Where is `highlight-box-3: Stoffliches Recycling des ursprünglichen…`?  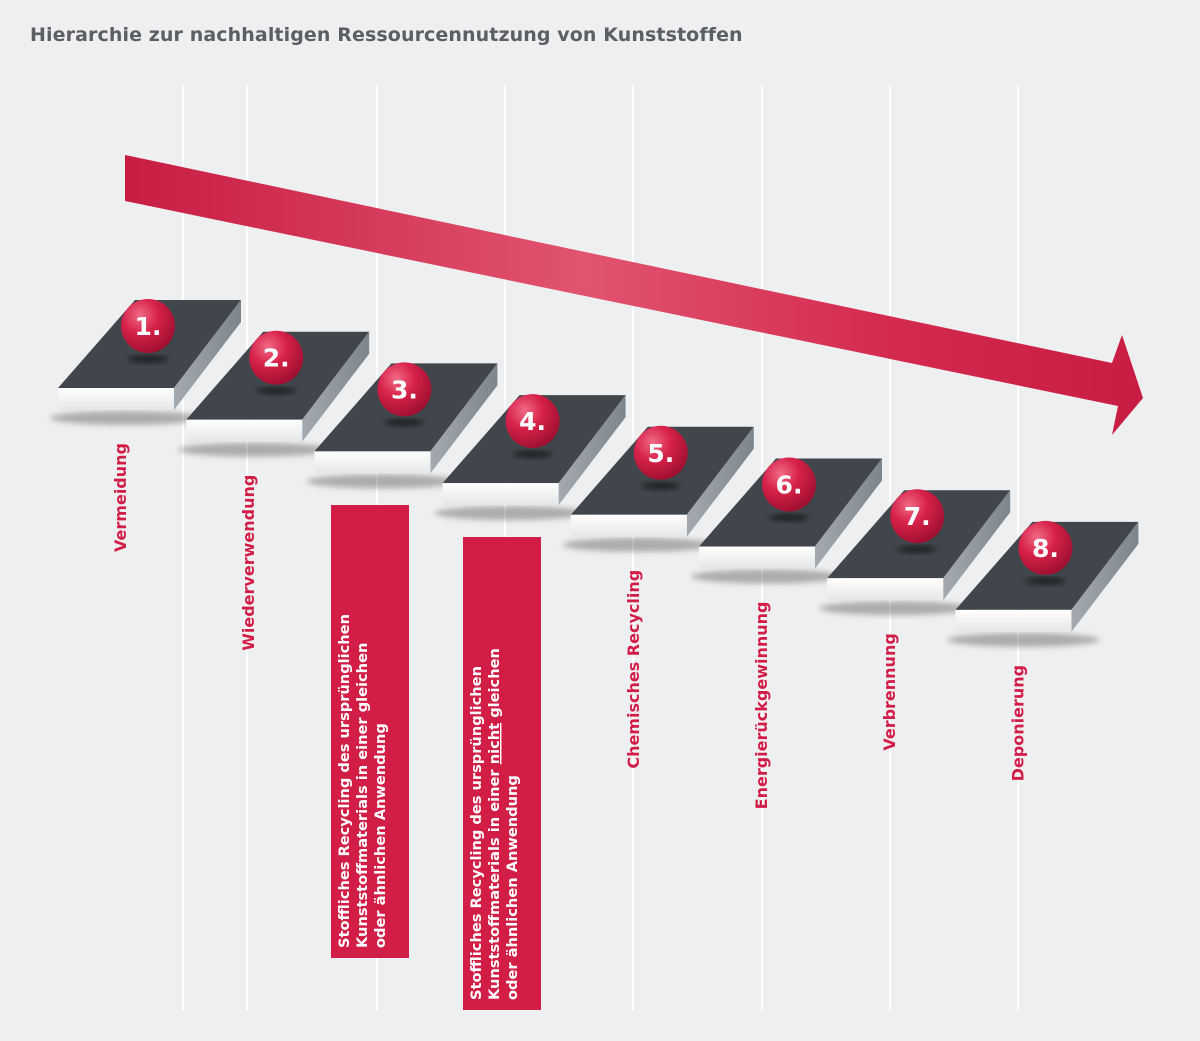
highlight-box-3: Stoffliches Recycling des ursprünglichen… is located at coordinates (370, 731).